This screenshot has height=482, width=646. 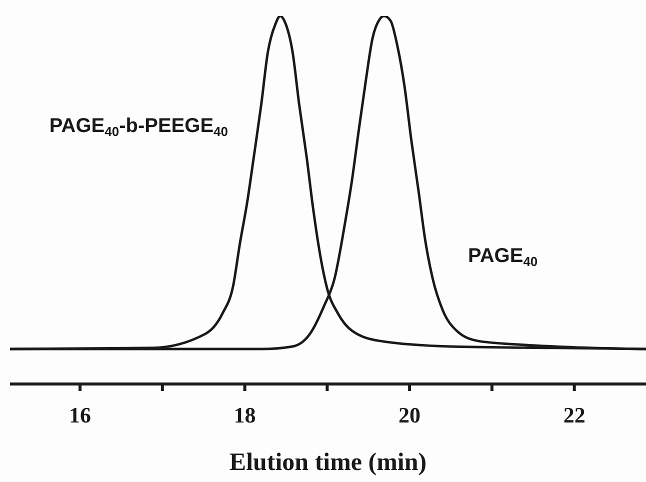 I want to click on series-label: PAGE$_{40}$, so click(x=503, y=257).